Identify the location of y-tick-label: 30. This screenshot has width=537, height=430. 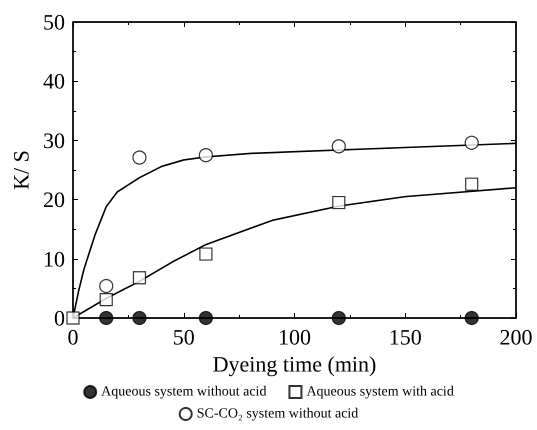
(54, 140).